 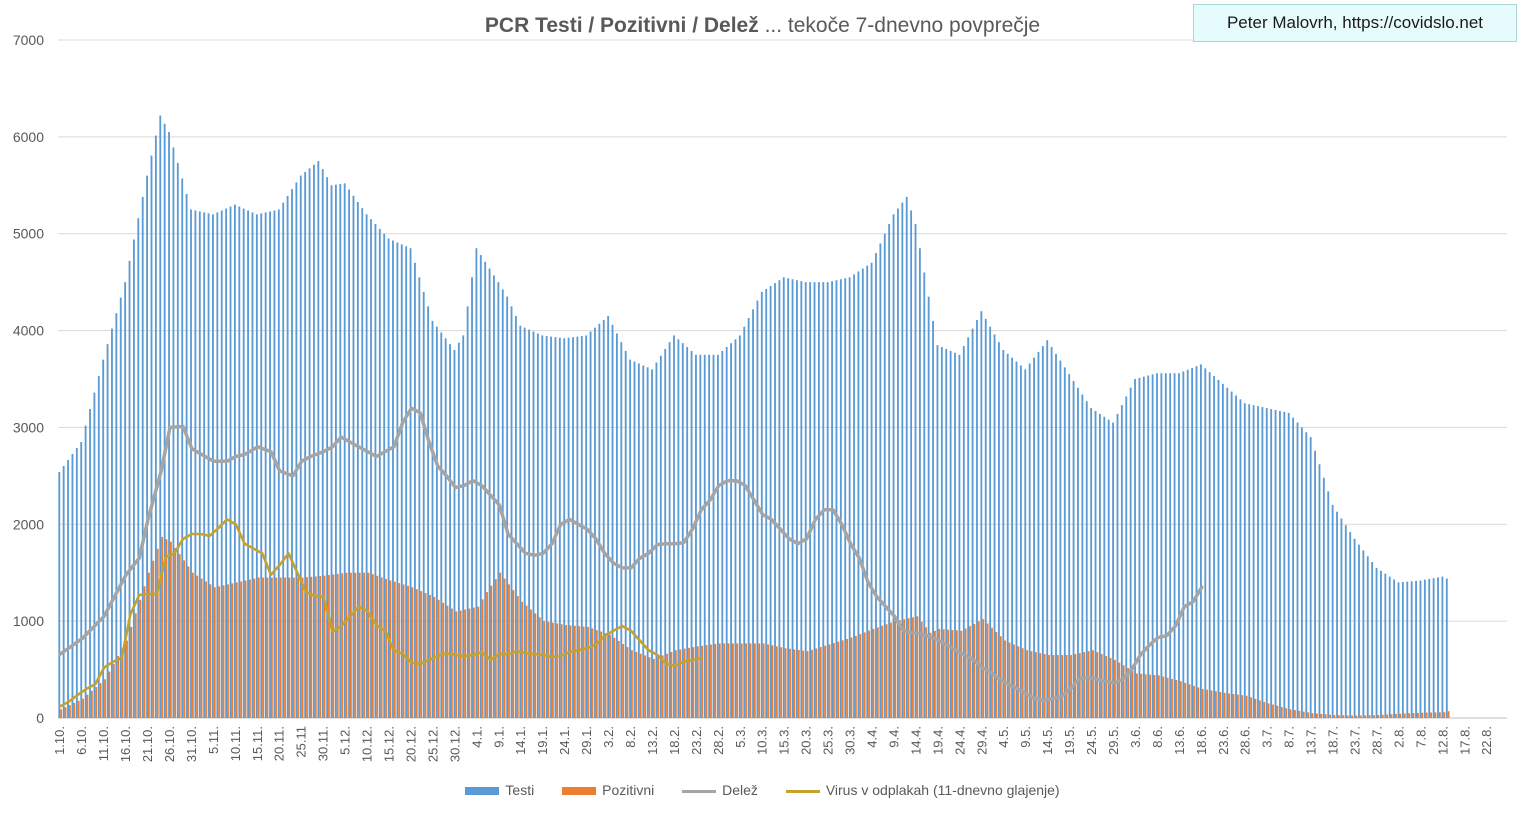 I want to click on x-tick-label: 10.3., so click(x=762, y=740).